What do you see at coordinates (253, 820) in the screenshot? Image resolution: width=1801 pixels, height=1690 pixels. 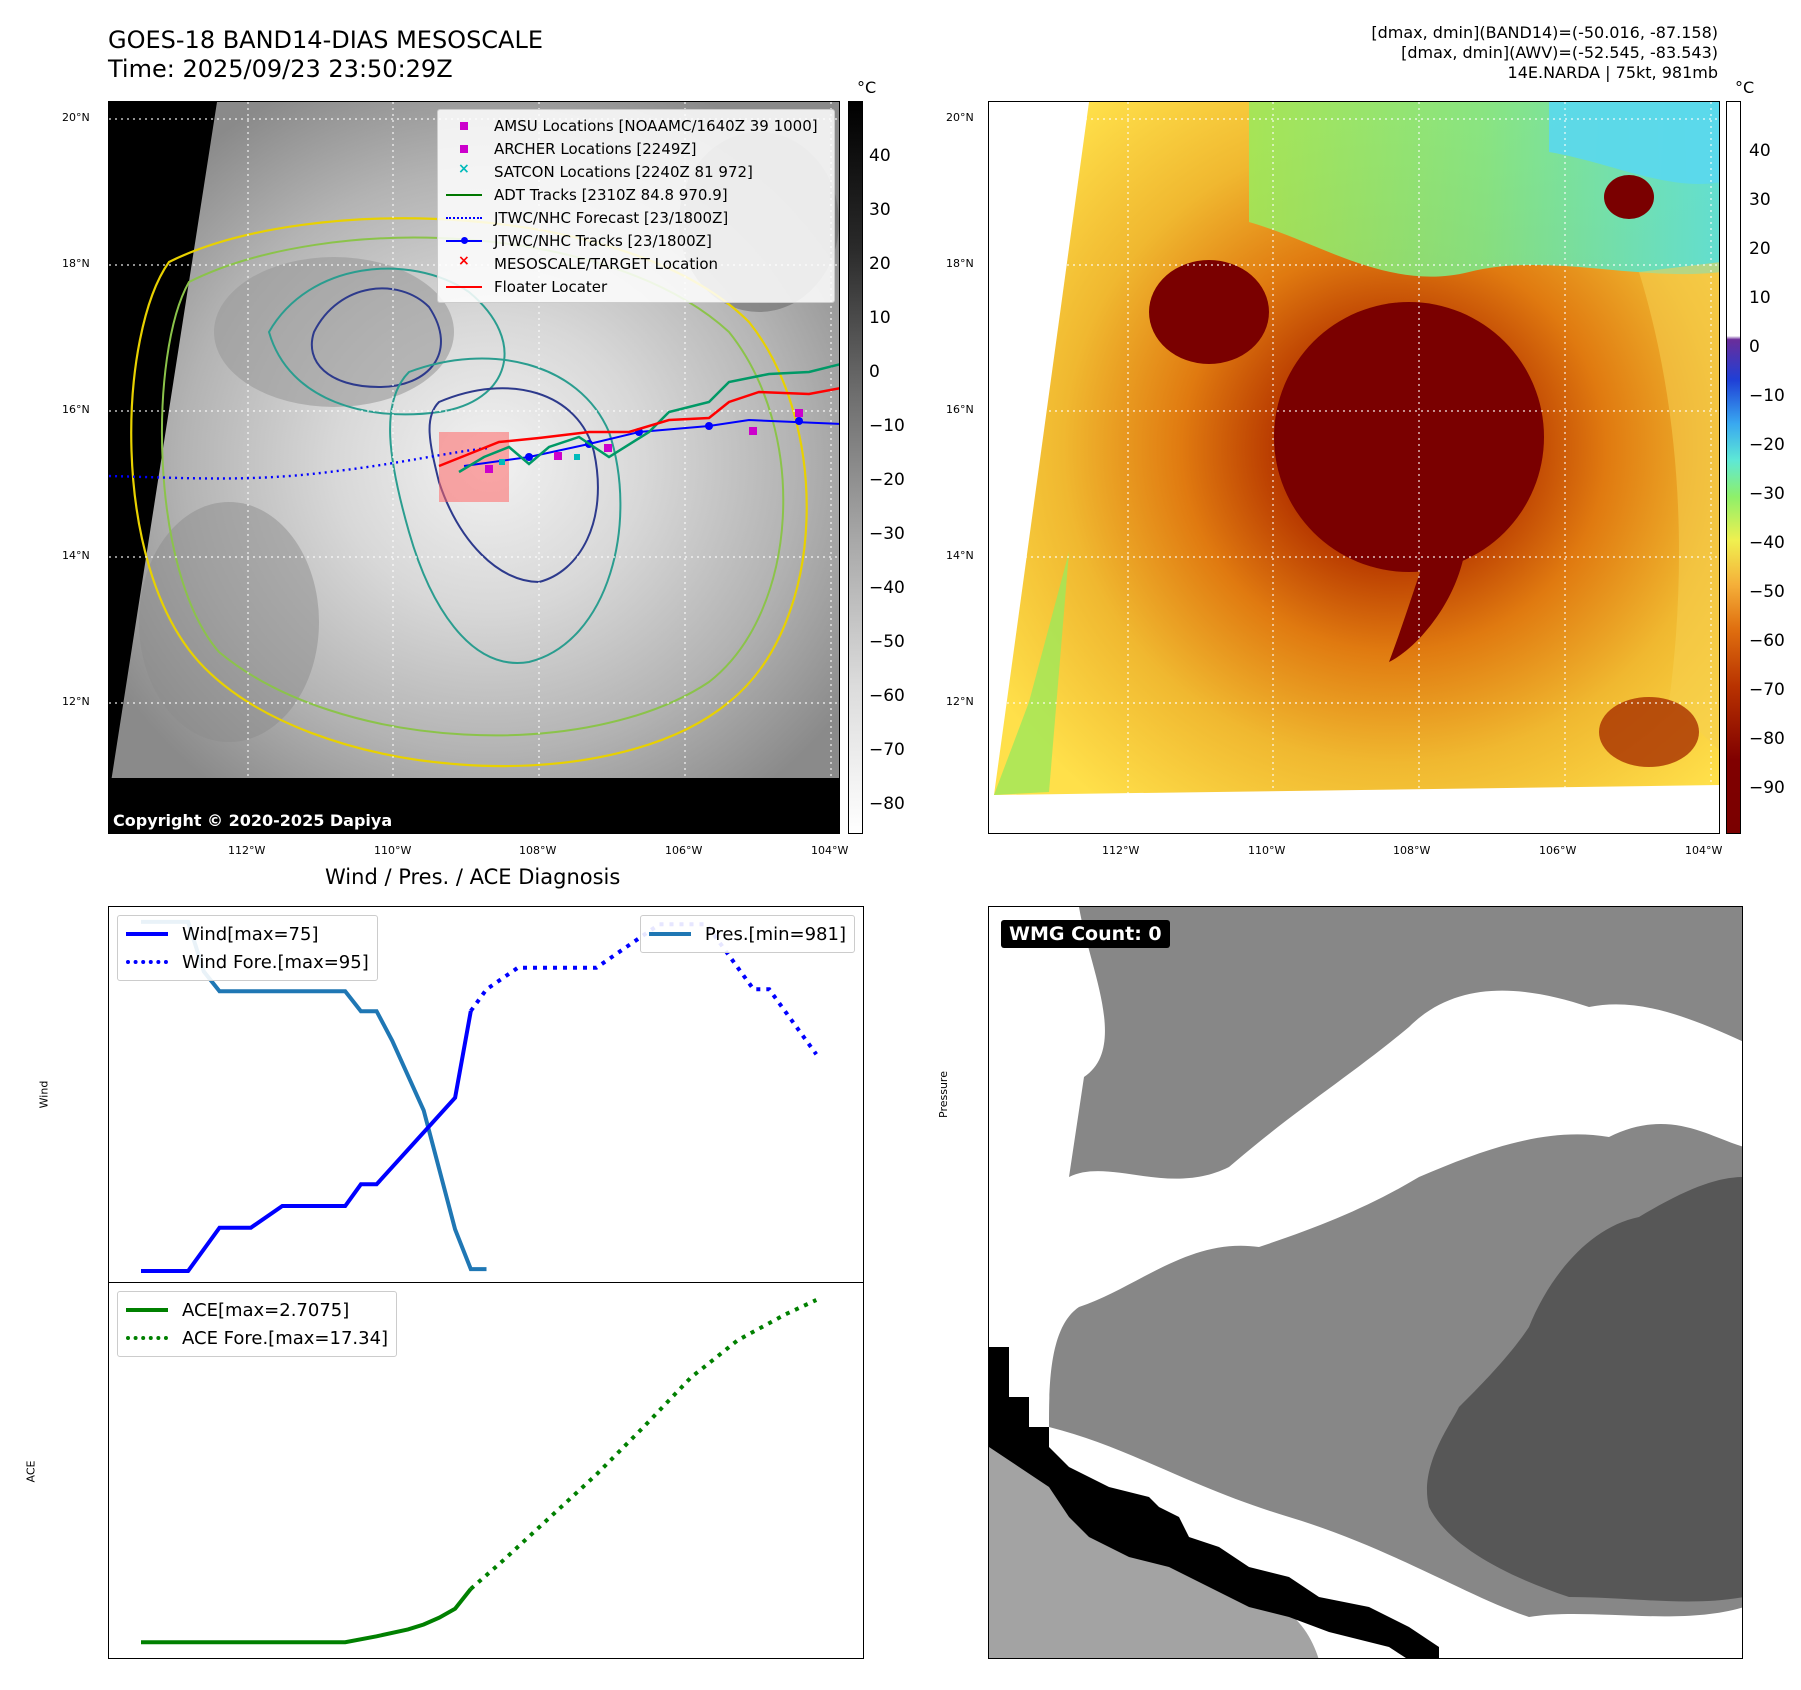 I see `copyright-notice: Copyright © 2020-2025 Dapiya` at bounding box center [253, 820].